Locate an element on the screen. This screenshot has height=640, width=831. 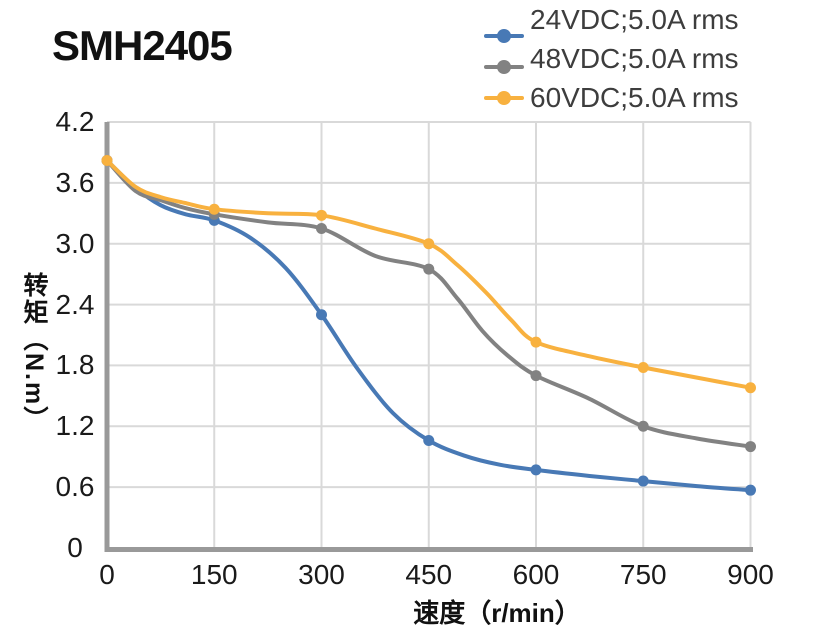
legend-marker-icon-60vdc-5-0a-rms is located at coordinates (504, 98).